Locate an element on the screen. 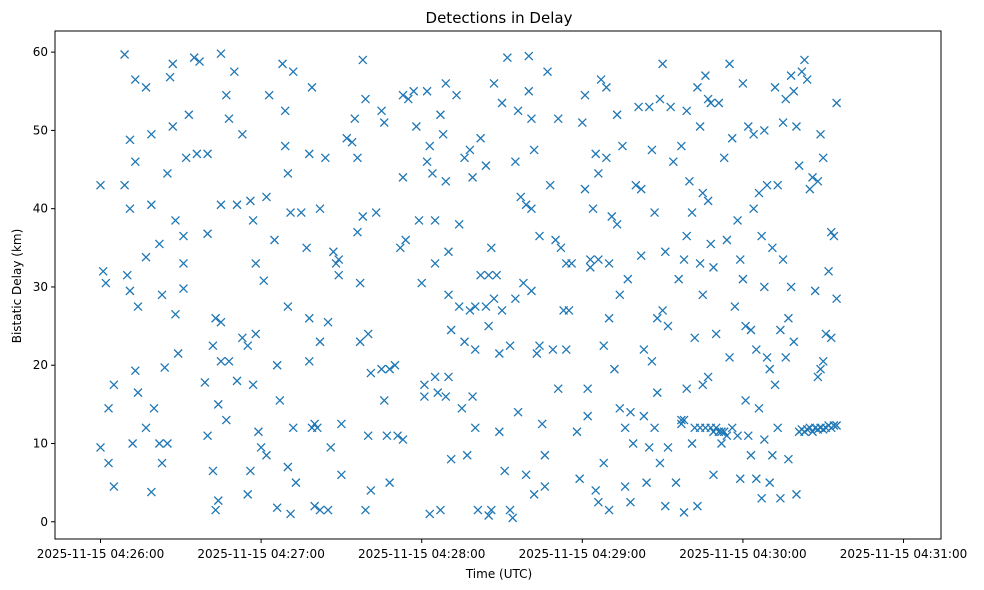  x-axis-label: Time (UTC) is located at coordinates (498, 574).